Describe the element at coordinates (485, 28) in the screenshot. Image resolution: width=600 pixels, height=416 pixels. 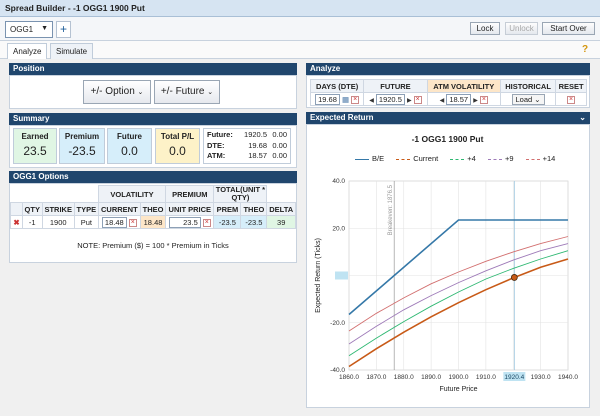
I see `lock-button: Lock` at that location.